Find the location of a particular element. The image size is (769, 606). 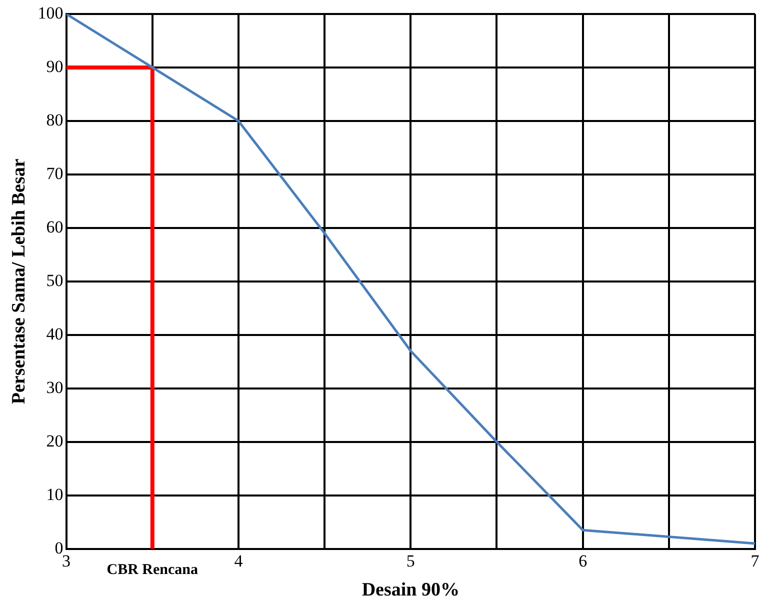

x-tick-label: 5 is located at coordinates (410, 560).